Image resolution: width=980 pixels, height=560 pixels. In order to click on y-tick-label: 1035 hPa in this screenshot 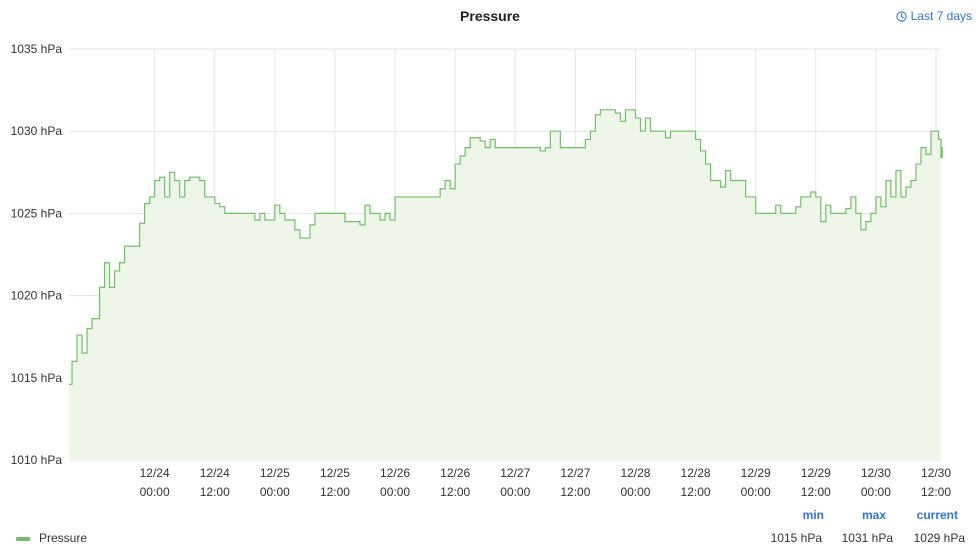, I will do `click(37, 49)`.